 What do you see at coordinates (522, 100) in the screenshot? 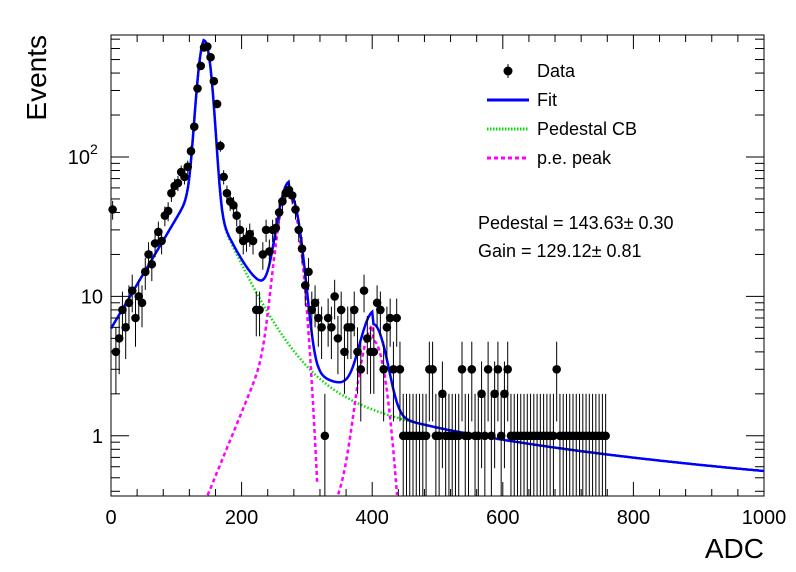
I see `legend-entry-fit: Fit` at bounding box center [522, 100].